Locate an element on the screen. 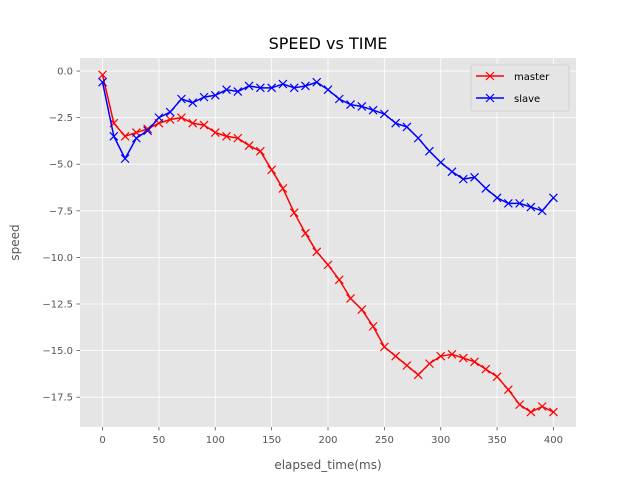 The height and width of the screenshot is (480, 640). y-tick-label: 0.0 is located at coordinates (65, 72).